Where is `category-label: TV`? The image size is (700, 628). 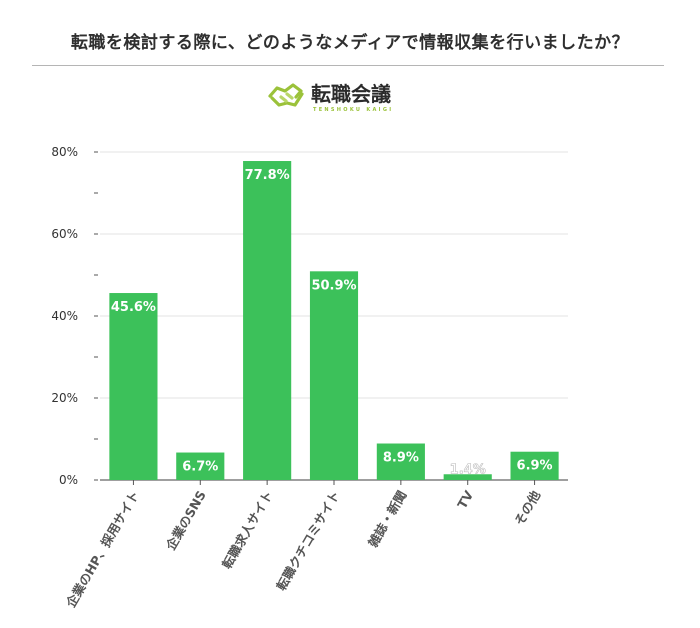
category-label: TV is located at coordinates (465, 500).